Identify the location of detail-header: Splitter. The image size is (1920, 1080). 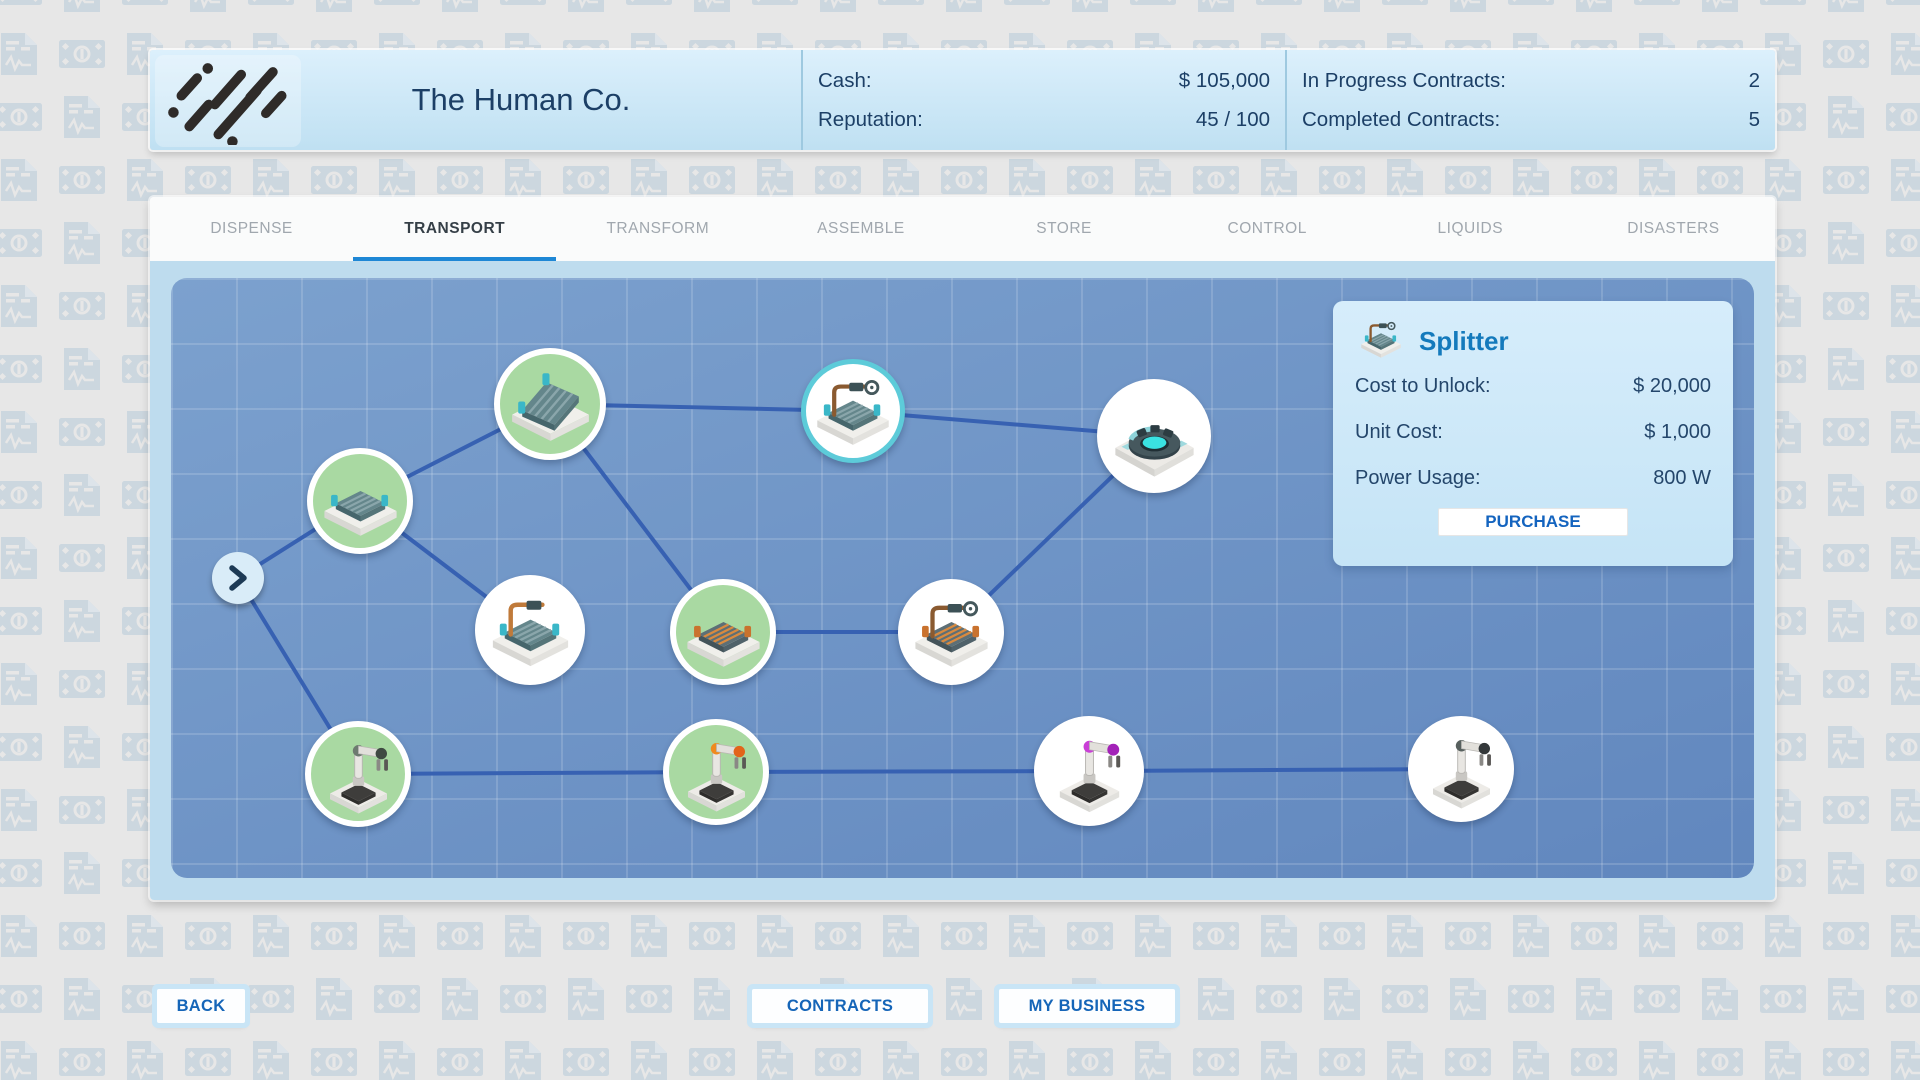
(1533, 341).